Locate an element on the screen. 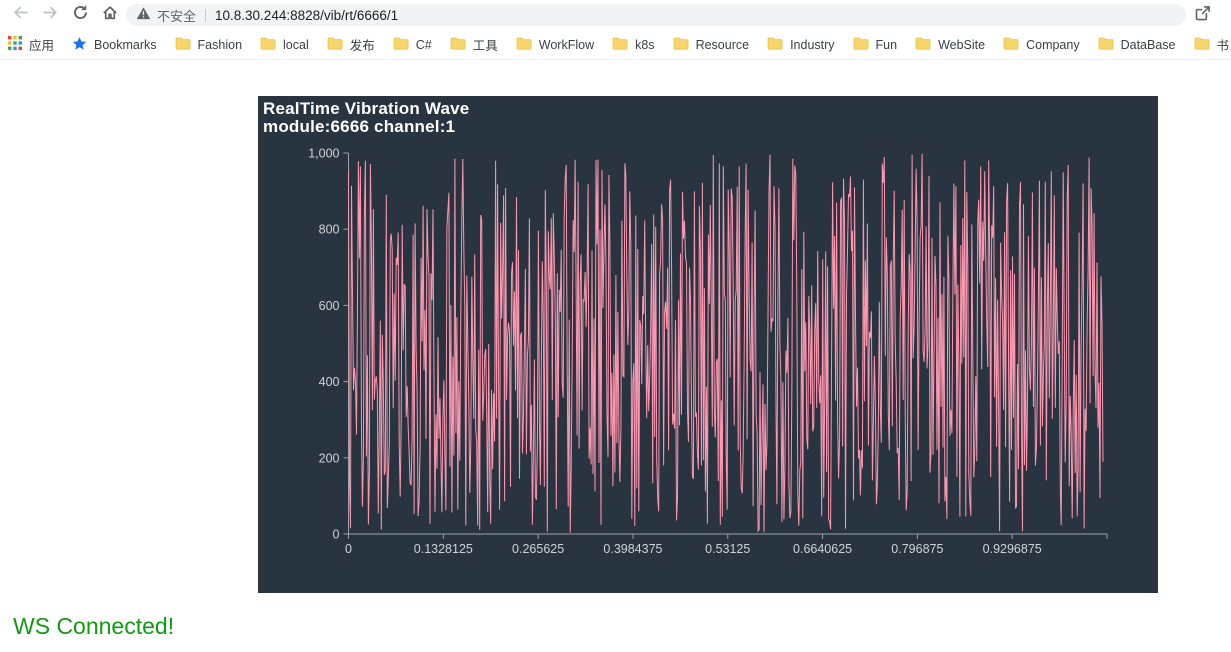  bookmark-folder: Resource is located at coordinates (711, 45).